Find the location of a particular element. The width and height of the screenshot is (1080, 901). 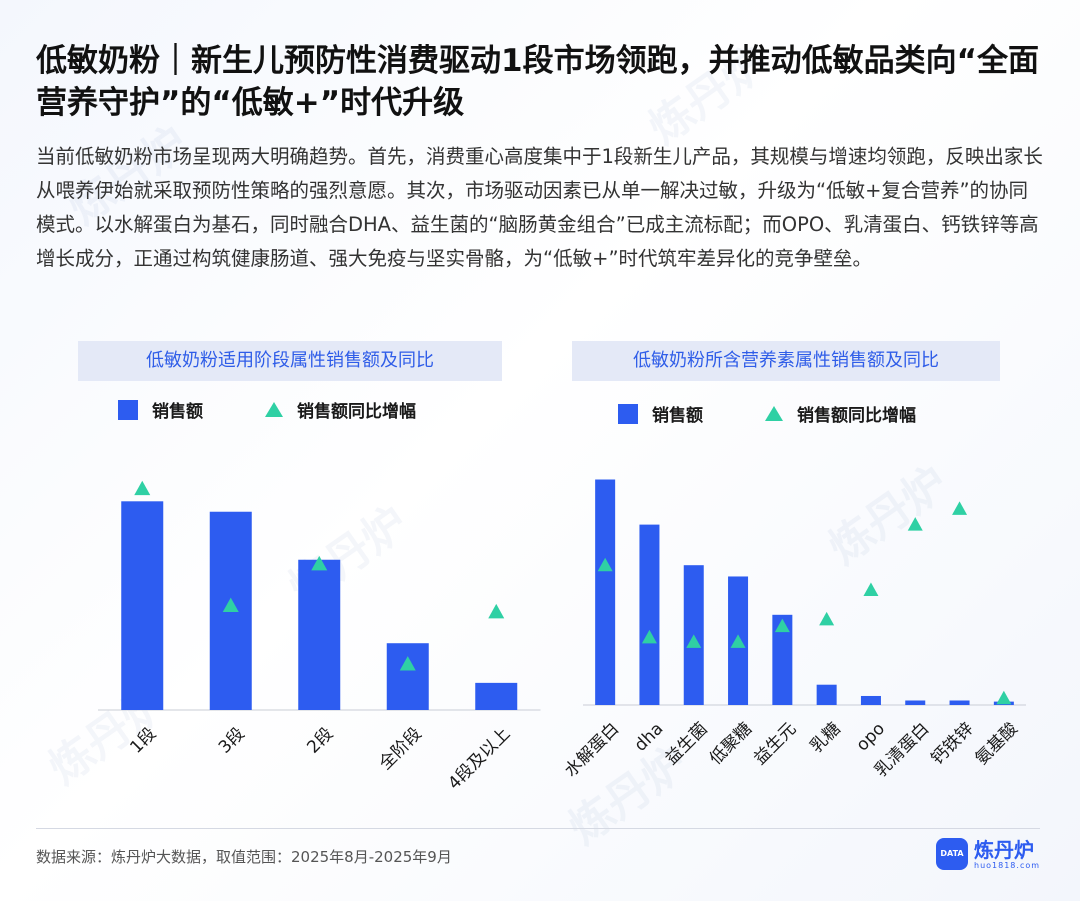

x-tick-label: dha is located at coordinates (649, 737).